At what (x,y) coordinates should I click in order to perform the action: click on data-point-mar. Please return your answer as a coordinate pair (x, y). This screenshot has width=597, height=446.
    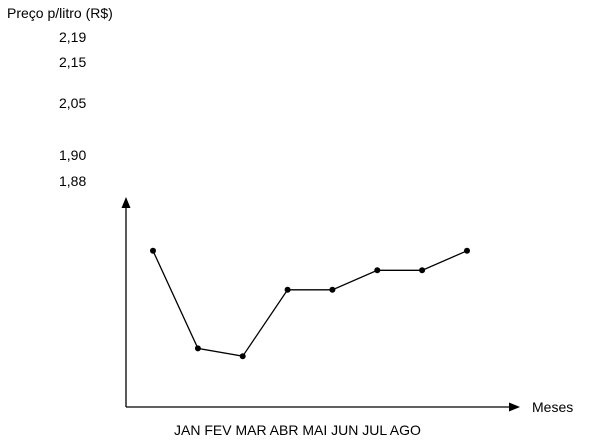
    Looking at the image, I should click on (242, 356).